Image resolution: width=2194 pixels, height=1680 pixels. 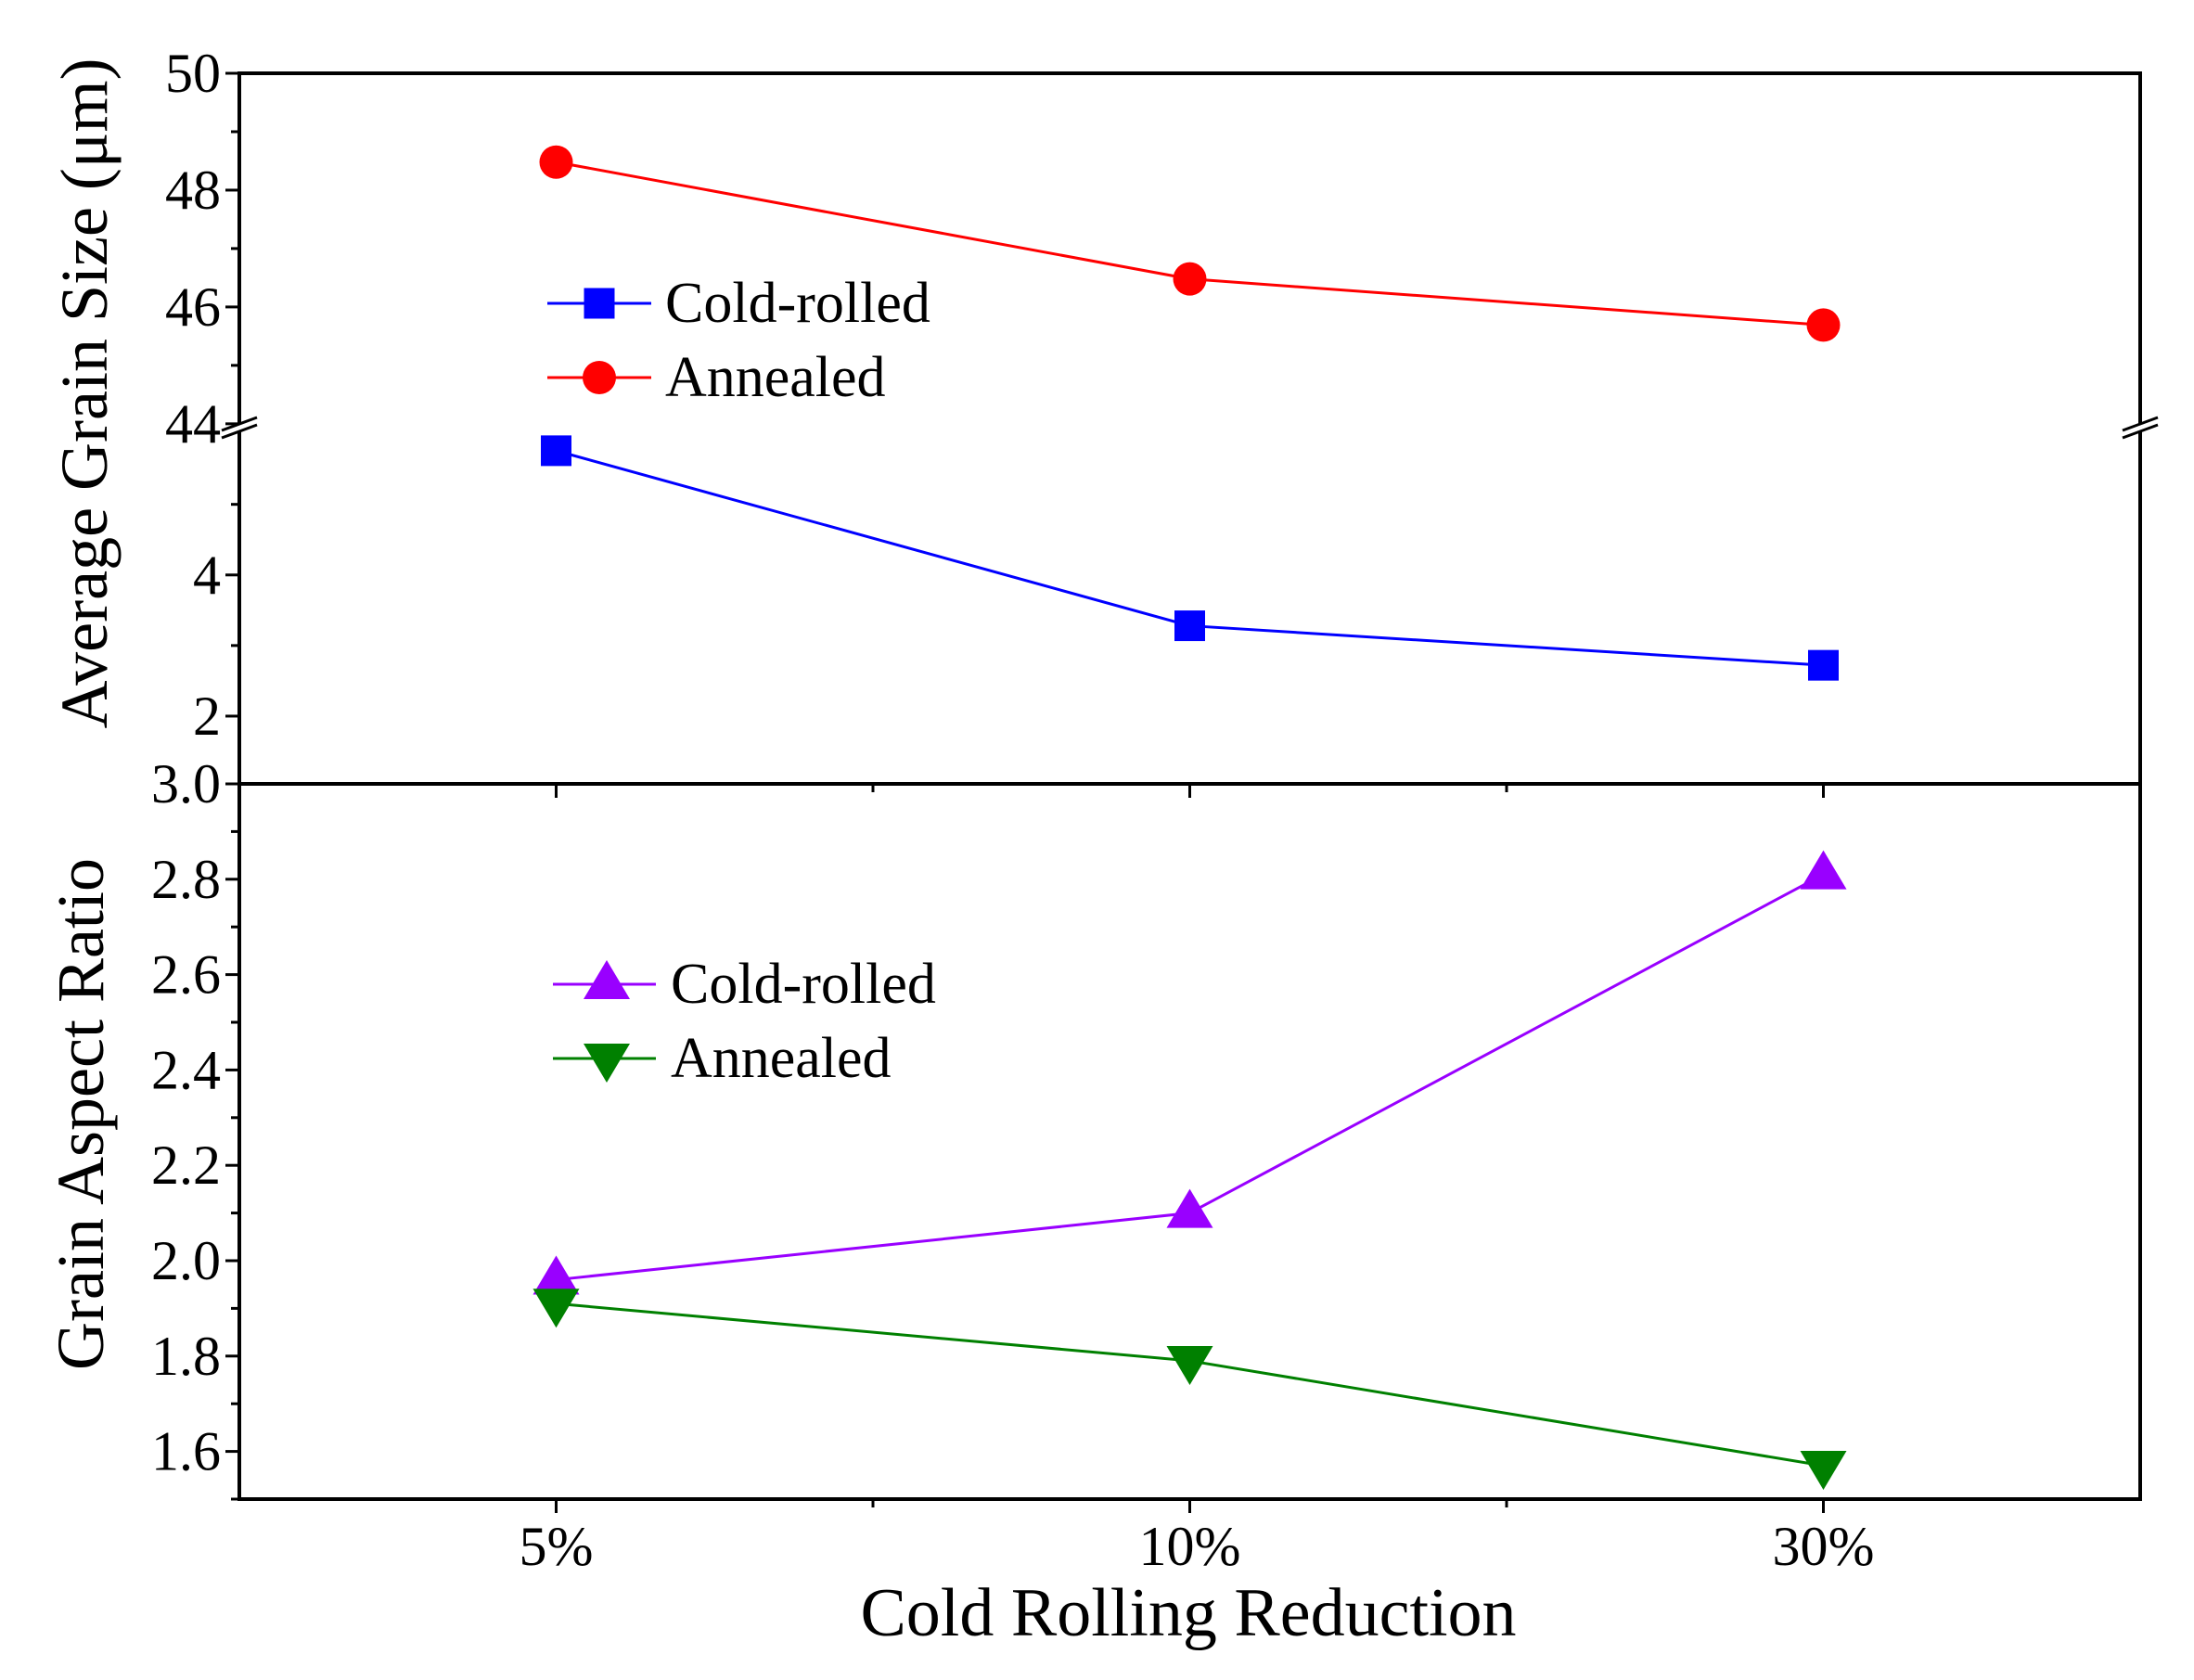 What do you see at coordinates (186, 1069) in the screenshot?
I see `y-tick-label-ratio: 2.4` at bounding box center [186, 1069].